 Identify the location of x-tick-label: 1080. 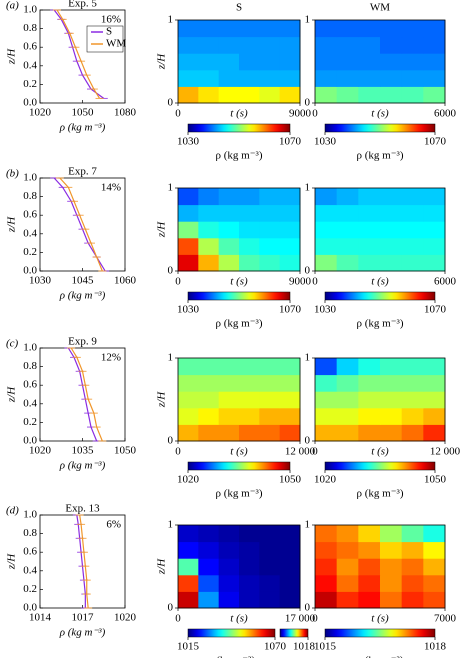
(125, 113).